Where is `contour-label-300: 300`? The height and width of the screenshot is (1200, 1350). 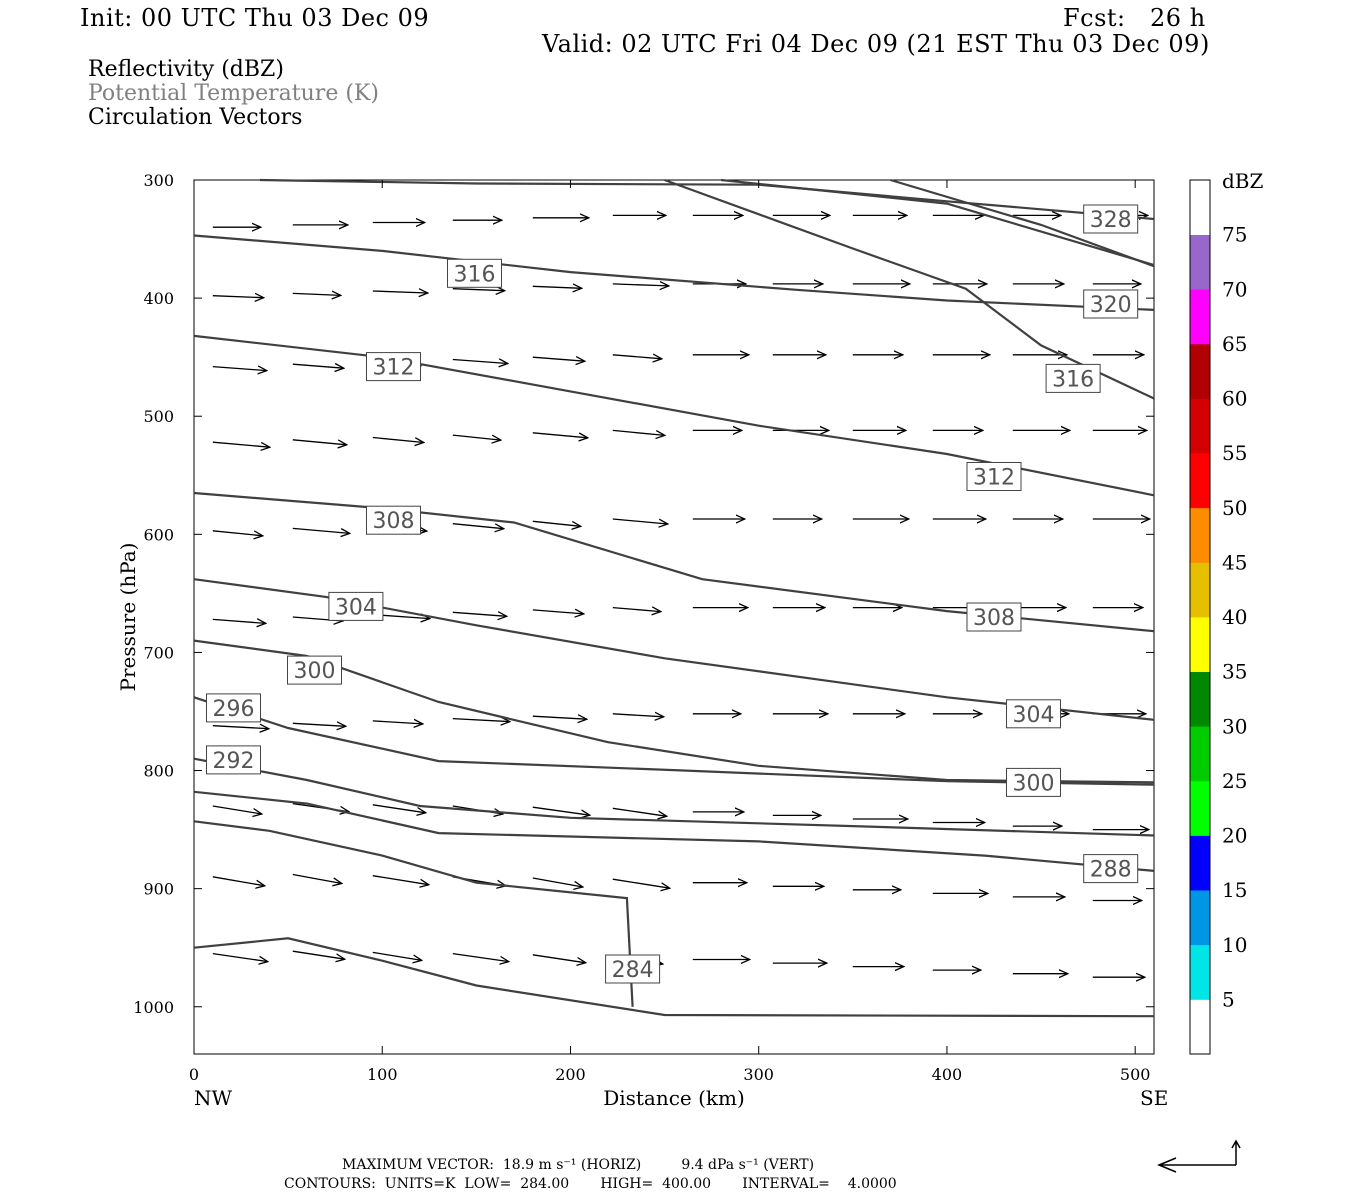
contour-label-300: 300 is located at coordinates (1033, 782).